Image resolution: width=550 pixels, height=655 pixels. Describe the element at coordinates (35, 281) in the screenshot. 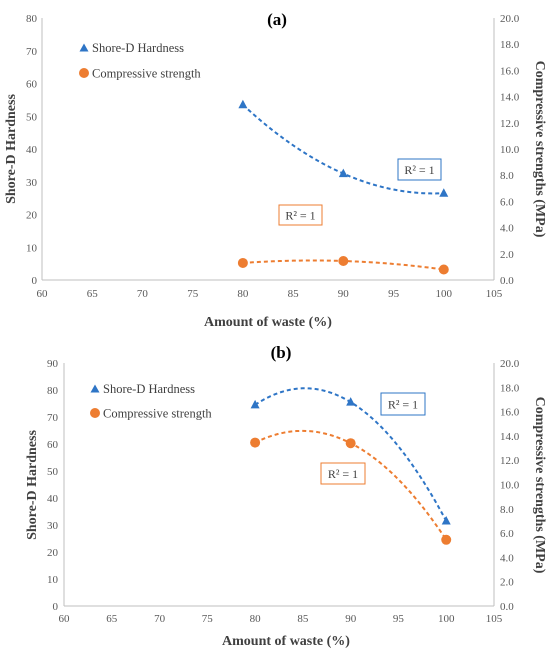

I see `y-tick-label: 0` at that location.